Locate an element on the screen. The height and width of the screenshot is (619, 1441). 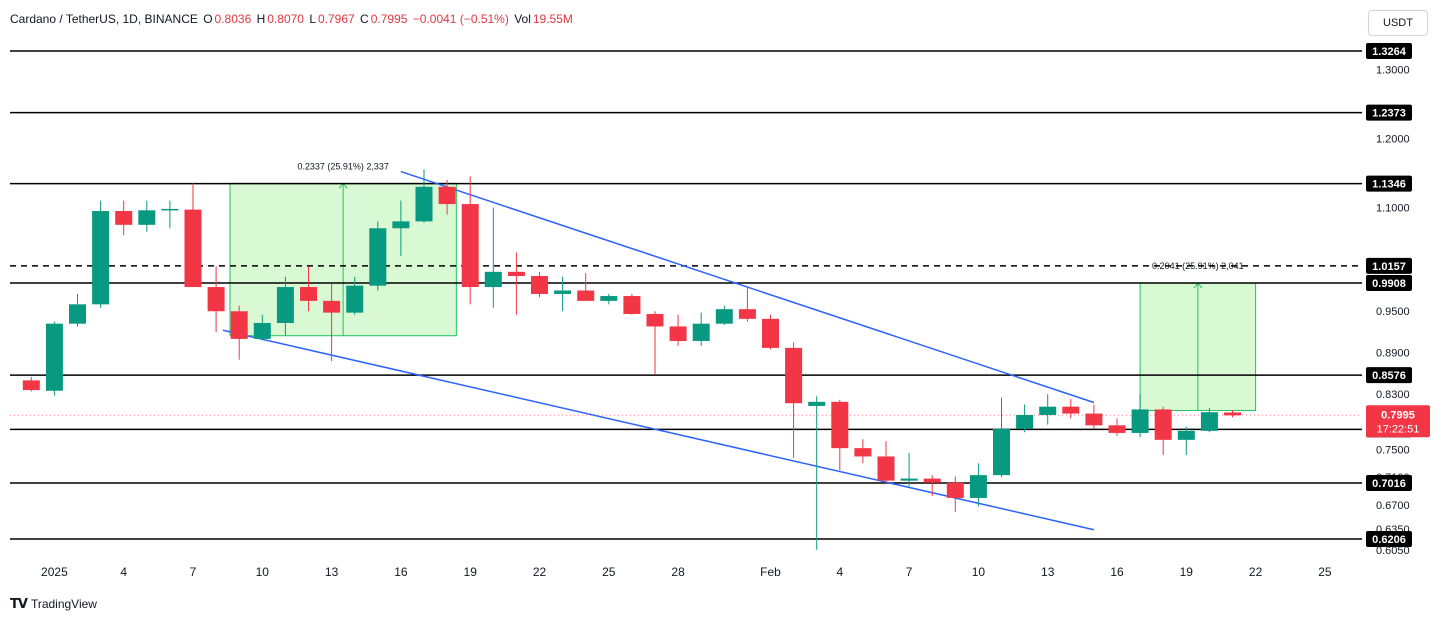
y-tick-label: 0.7500 is located at coordinates (1393, 451).